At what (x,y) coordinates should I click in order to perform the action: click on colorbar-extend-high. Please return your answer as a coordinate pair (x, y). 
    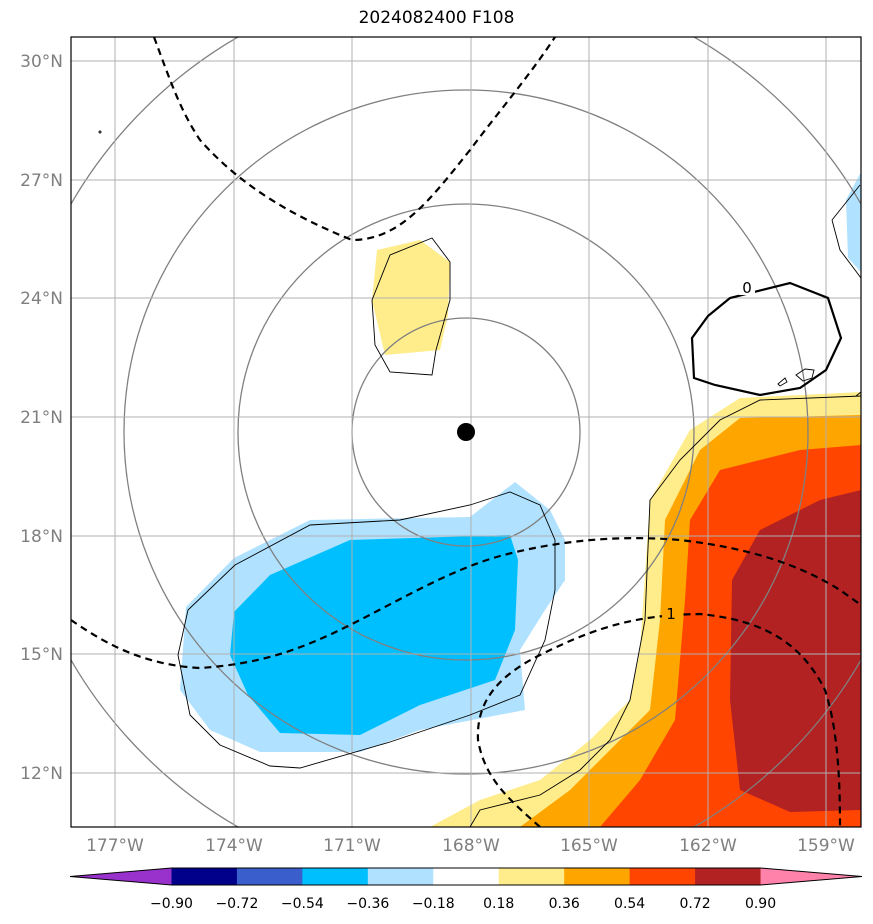
    Looking at the image, I should click on (811, 876).